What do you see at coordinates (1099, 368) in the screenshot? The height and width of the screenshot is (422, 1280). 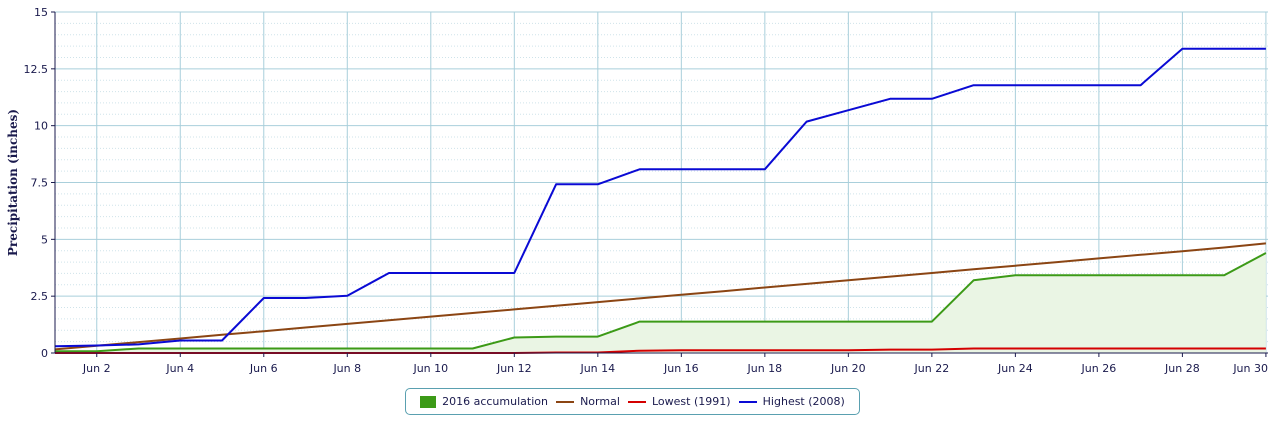 I see `x-tick-label: Jun 26` at bounding box center [1099, 368].